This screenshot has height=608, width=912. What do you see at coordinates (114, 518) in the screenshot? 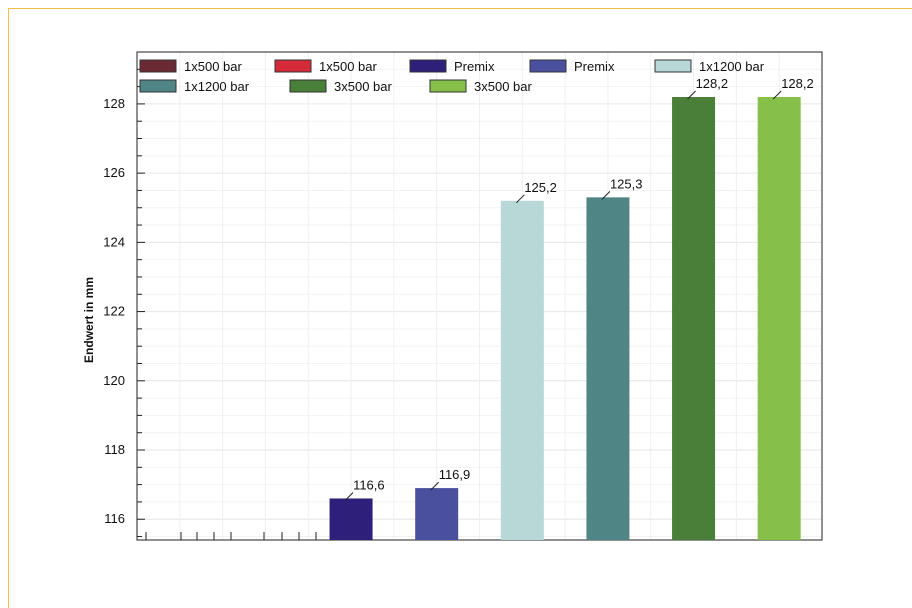
I see `y-tick-label: 116` at bounding box center [114, 518].